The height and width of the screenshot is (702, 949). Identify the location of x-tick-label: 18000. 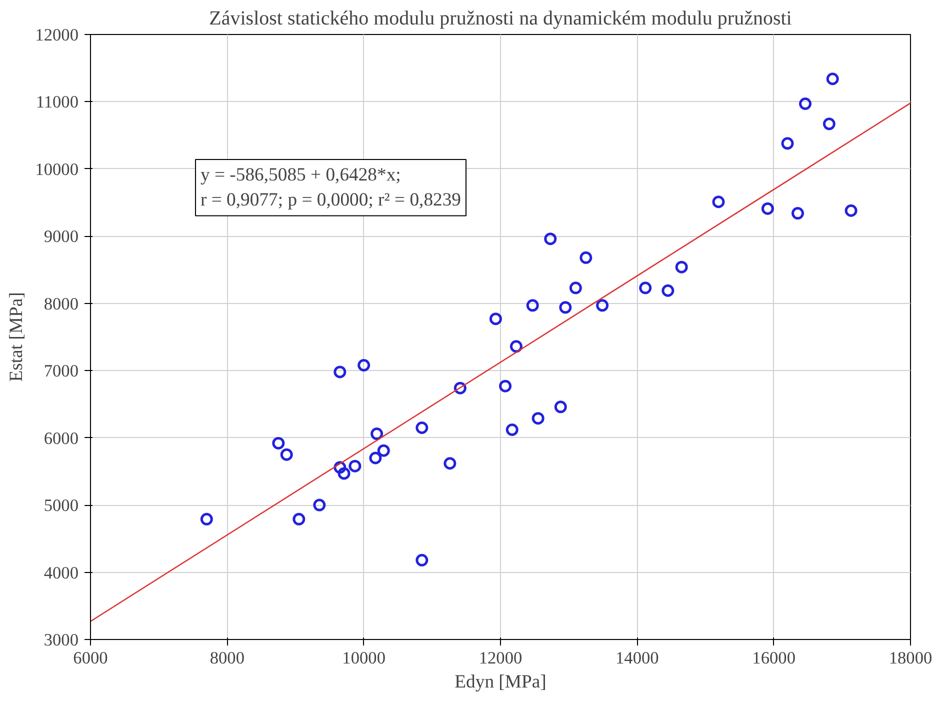
(910, 658).